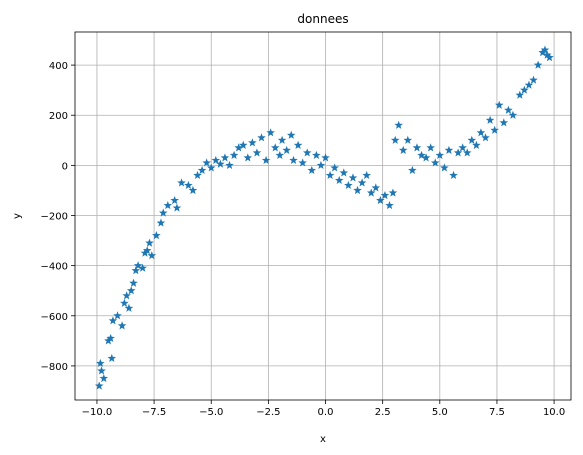 The image size is (583, 455). I want to click on x-axis-label: x, so click(323, 439).